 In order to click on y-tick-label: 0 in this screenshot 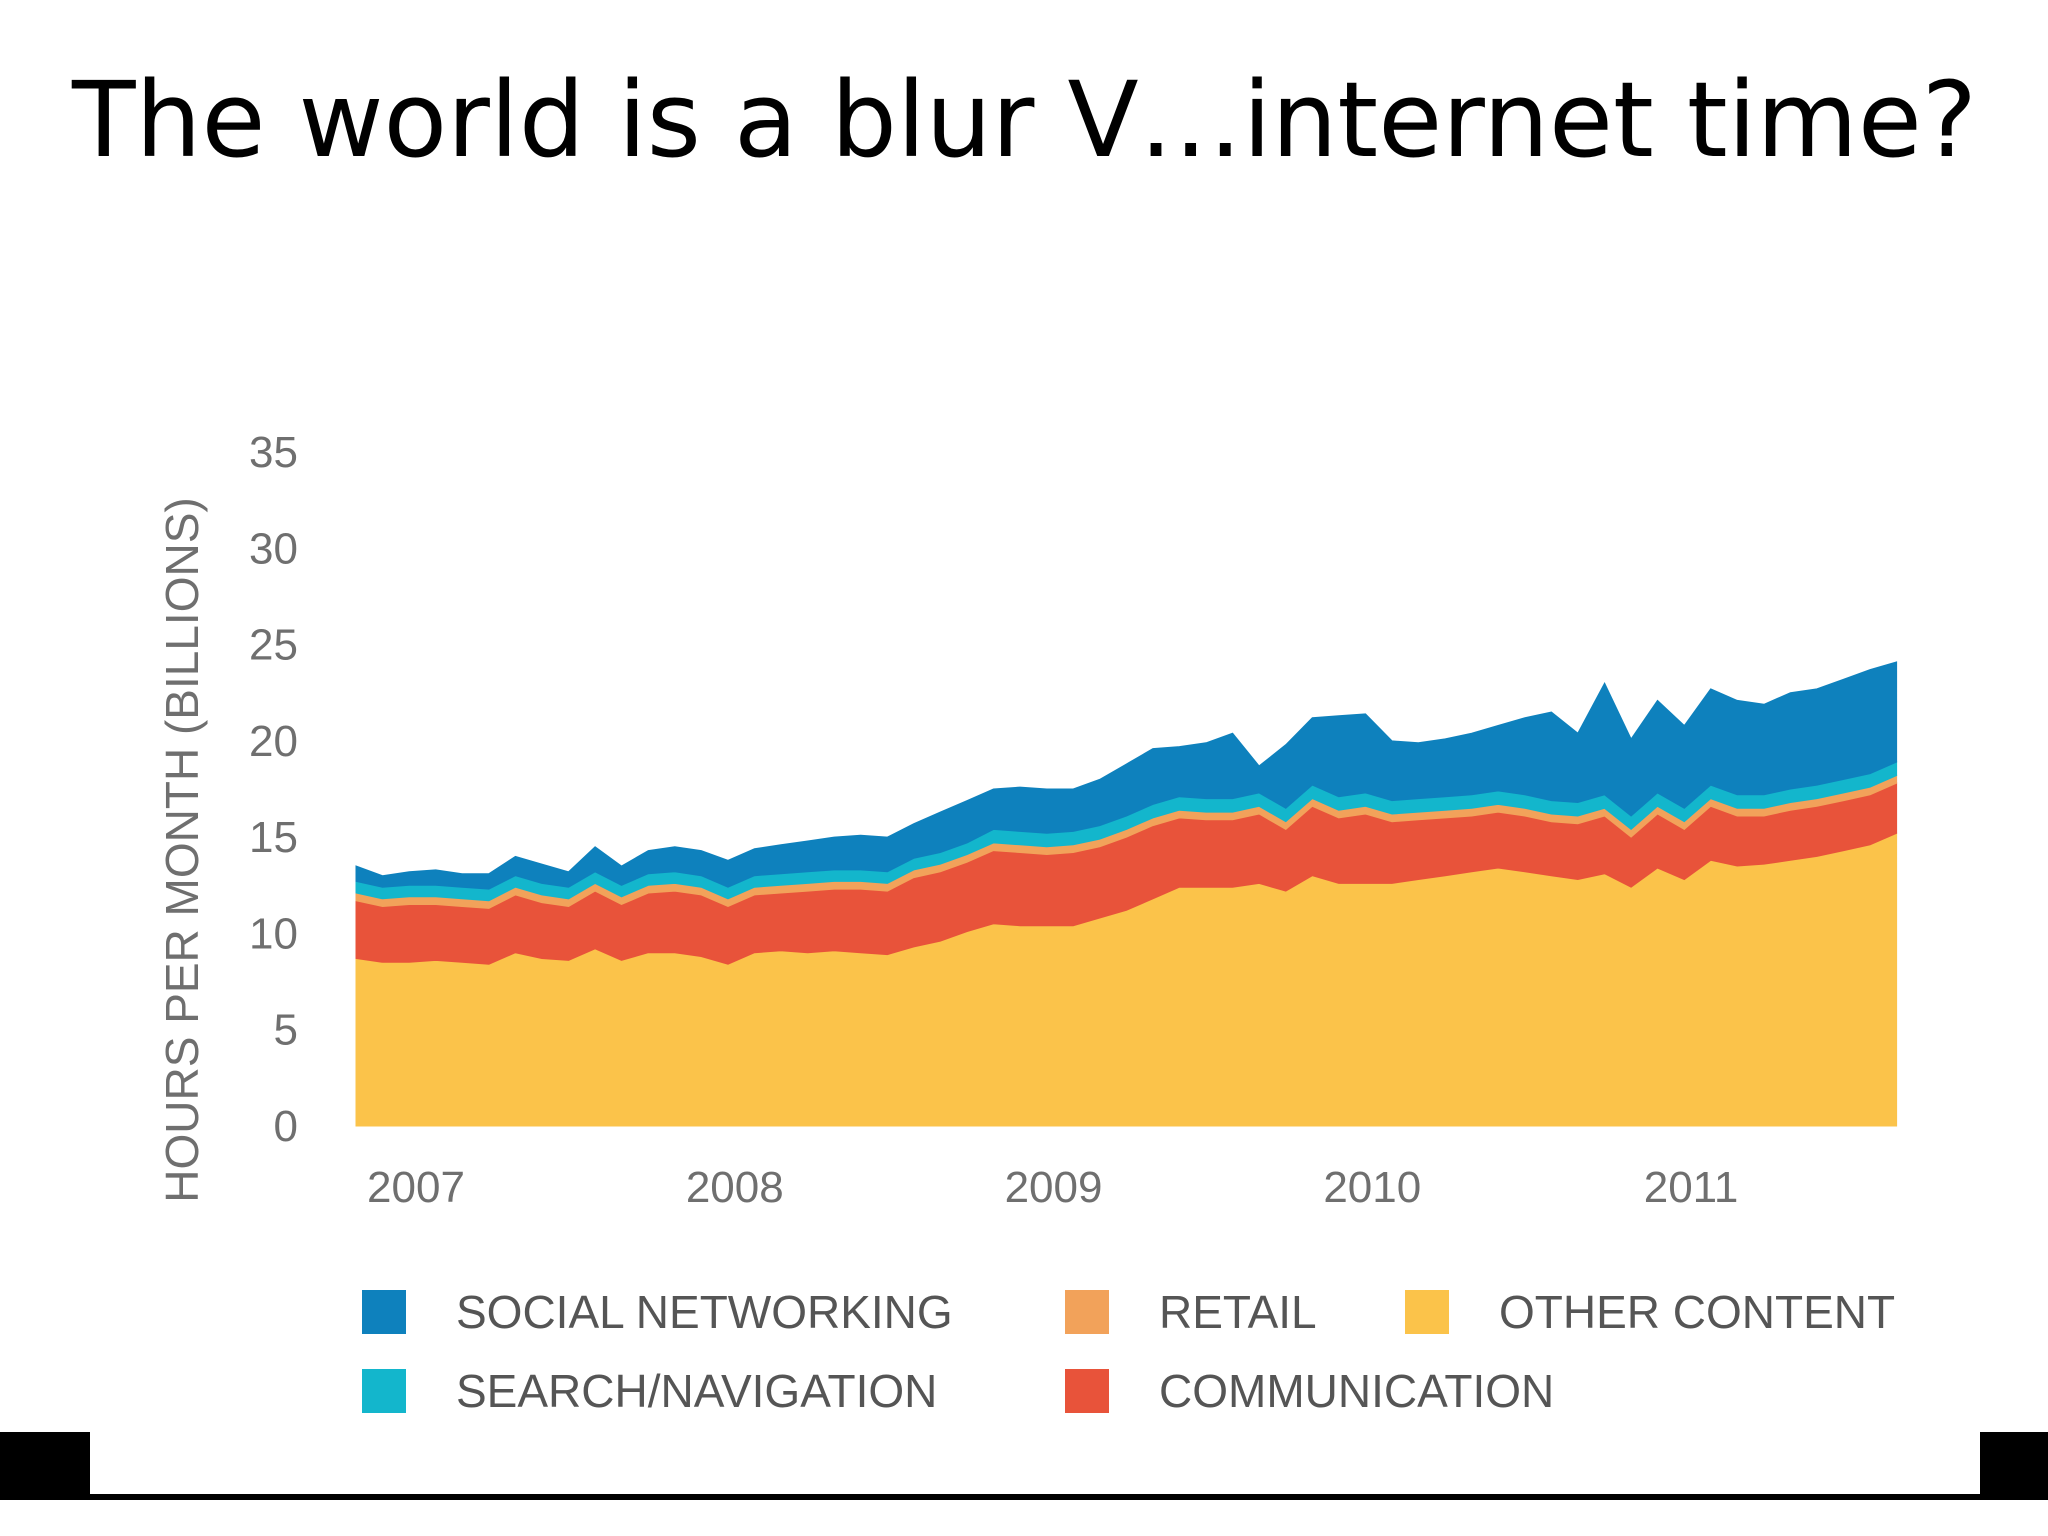, I will do `click(286, 1126)`.